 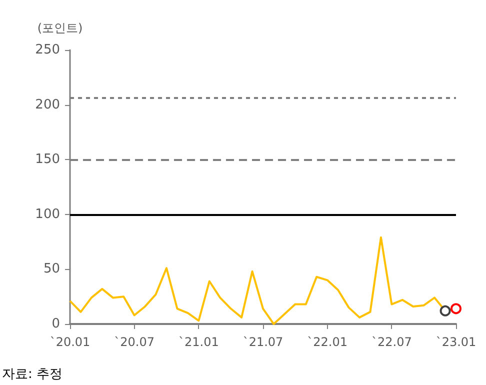 What do you see at coordinates (263, 342) in the screenshot?
I see `x-tick-label: `21.07` at bounding box center [263, 342].